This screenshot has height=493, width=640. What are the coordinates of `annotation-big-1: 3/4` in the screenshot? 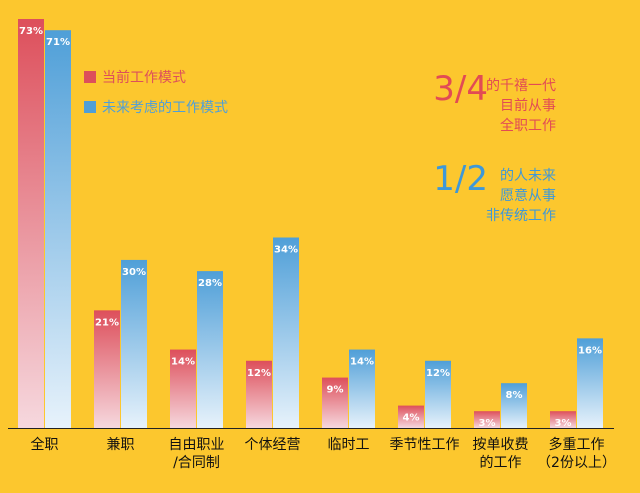 It's located at (460, 89).